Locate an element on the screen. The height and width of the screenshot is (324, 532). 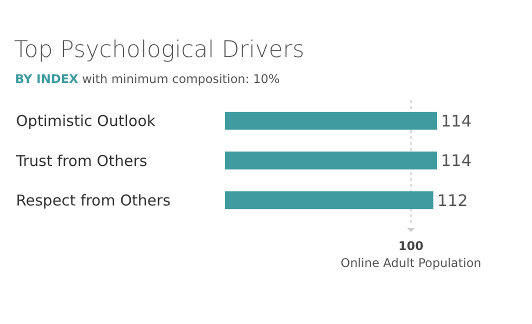
chart-title: Top Psychological Drivers is located at coordinates (159, 50).